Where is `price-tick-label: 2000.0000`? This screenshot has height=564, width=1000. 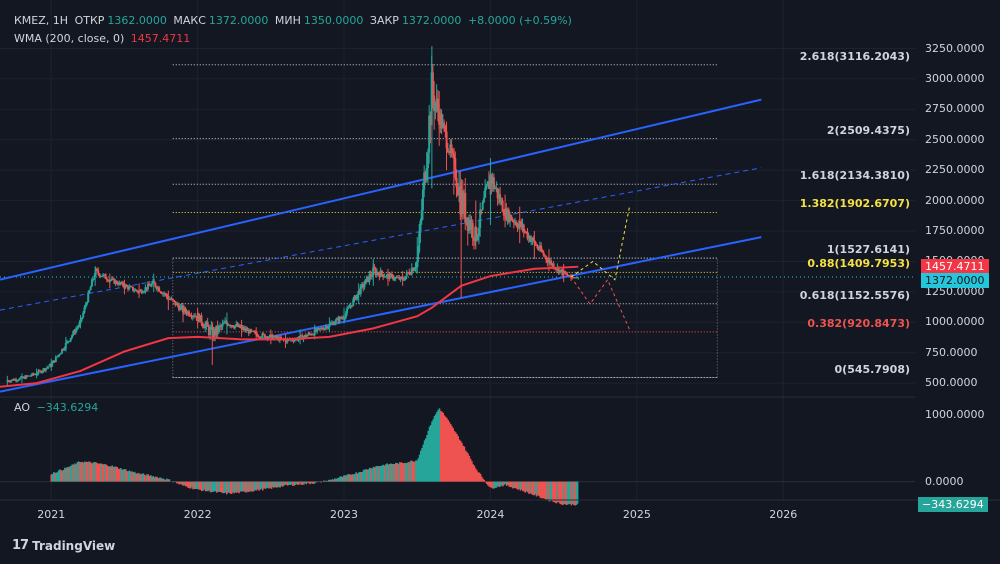 price-tick-label: 2000.0000 is located at coordinates (955, 200).